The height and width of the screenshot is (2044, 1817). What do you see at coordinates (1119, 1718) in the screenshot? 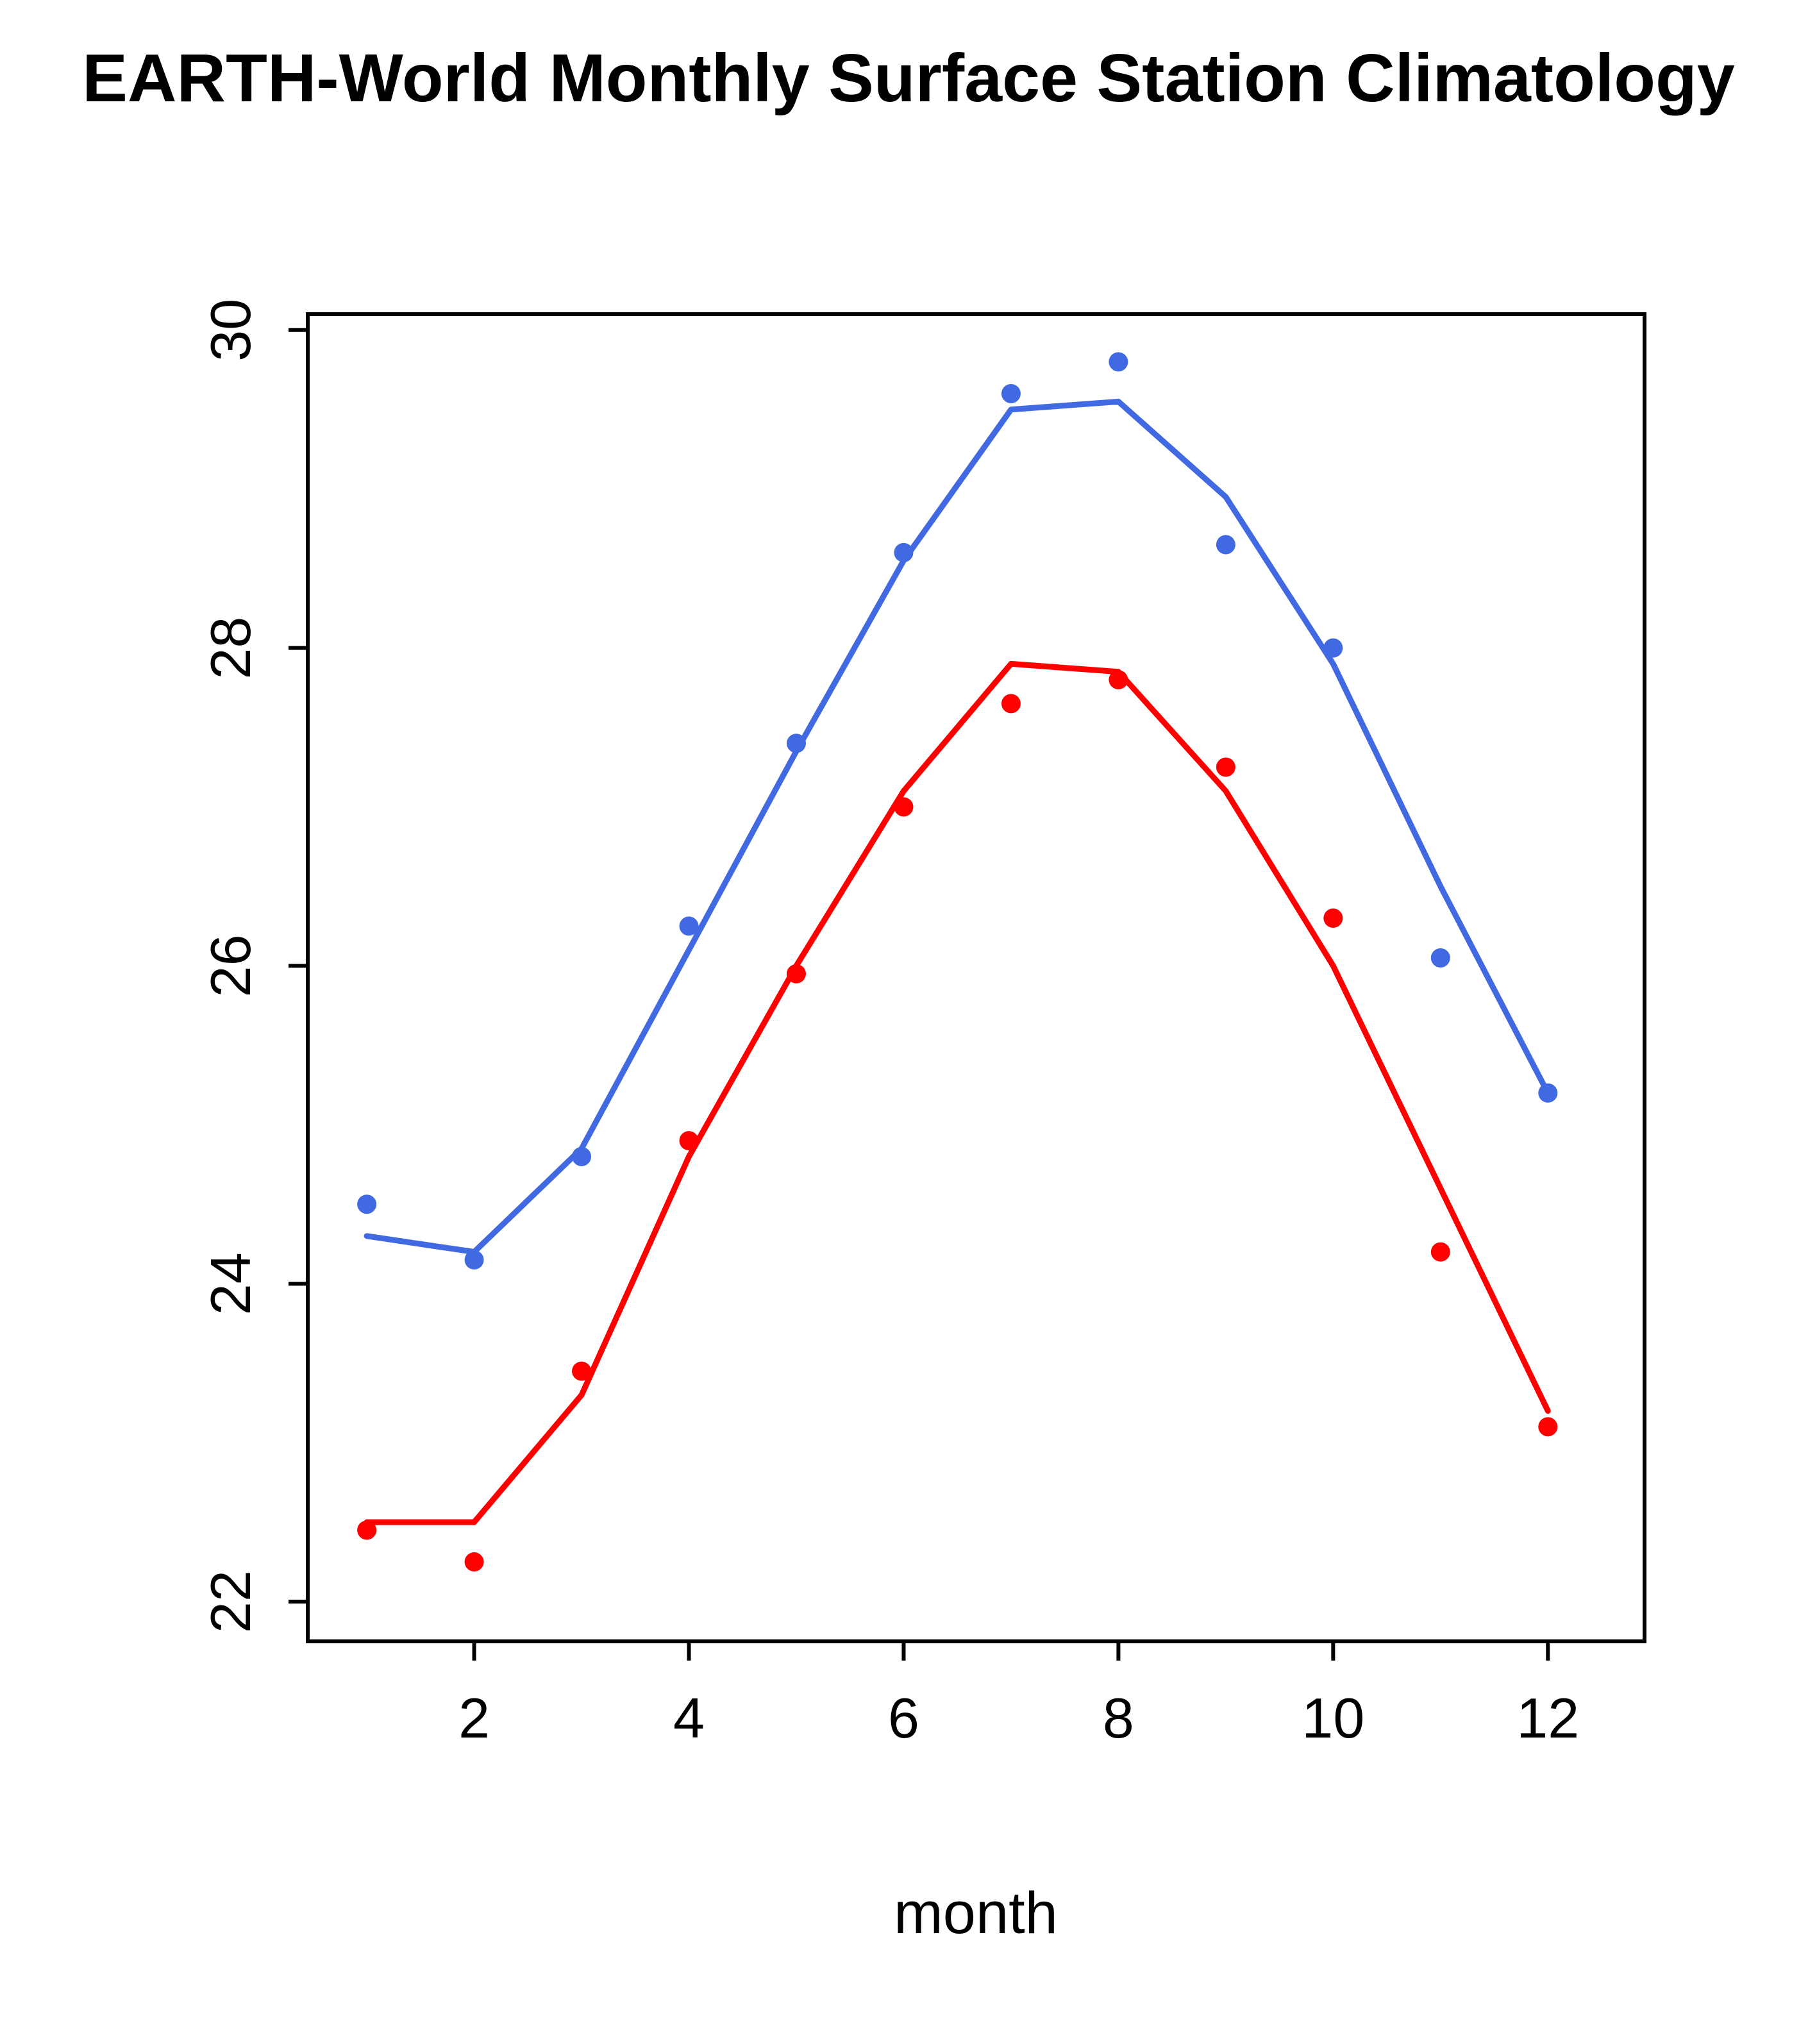
I see `x-tick-label: 8` at bounding box center [1119, 1718].